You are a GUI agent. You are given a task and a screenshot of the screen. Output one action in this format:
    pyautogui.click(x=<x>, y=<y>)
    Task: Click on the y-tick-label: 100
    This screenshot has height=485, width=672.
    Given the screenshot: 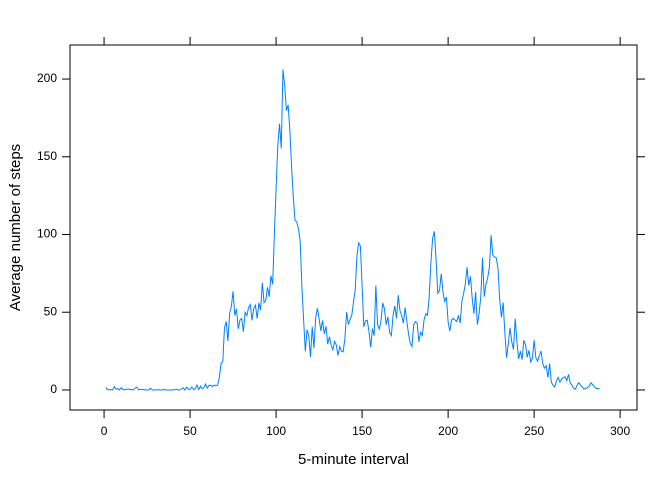 What is the action you would take?
    pyautogui.click(x=47, y=234)
    